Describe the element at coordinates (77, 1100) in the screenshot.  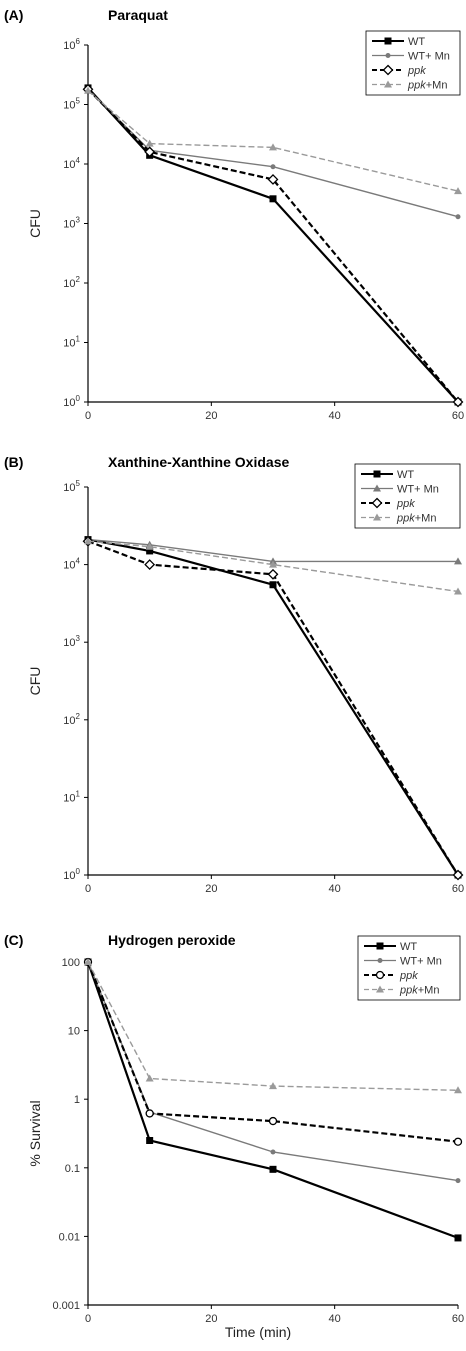
I see `y-tick-label: 1` at that location.